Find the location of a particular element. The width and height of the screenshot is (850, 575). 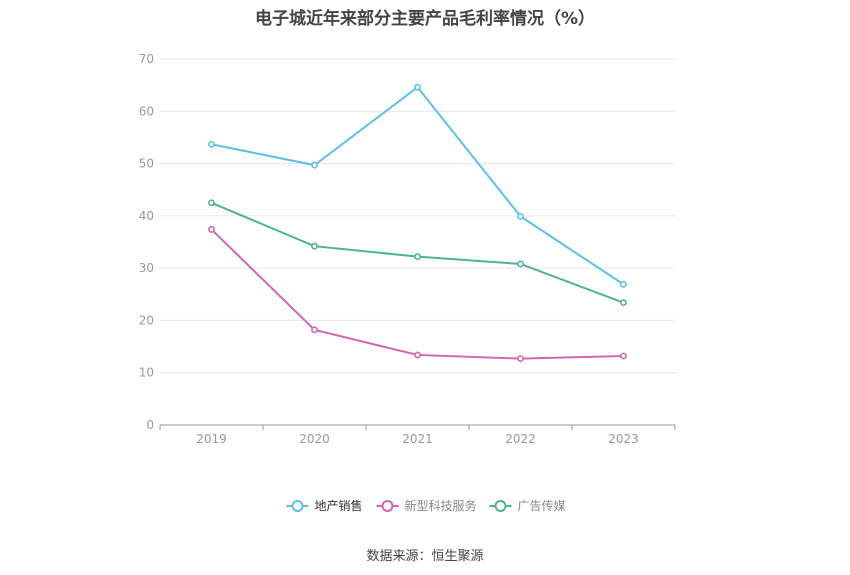

legend-label: 新型科技服务 is located at coordinates (441, 505).